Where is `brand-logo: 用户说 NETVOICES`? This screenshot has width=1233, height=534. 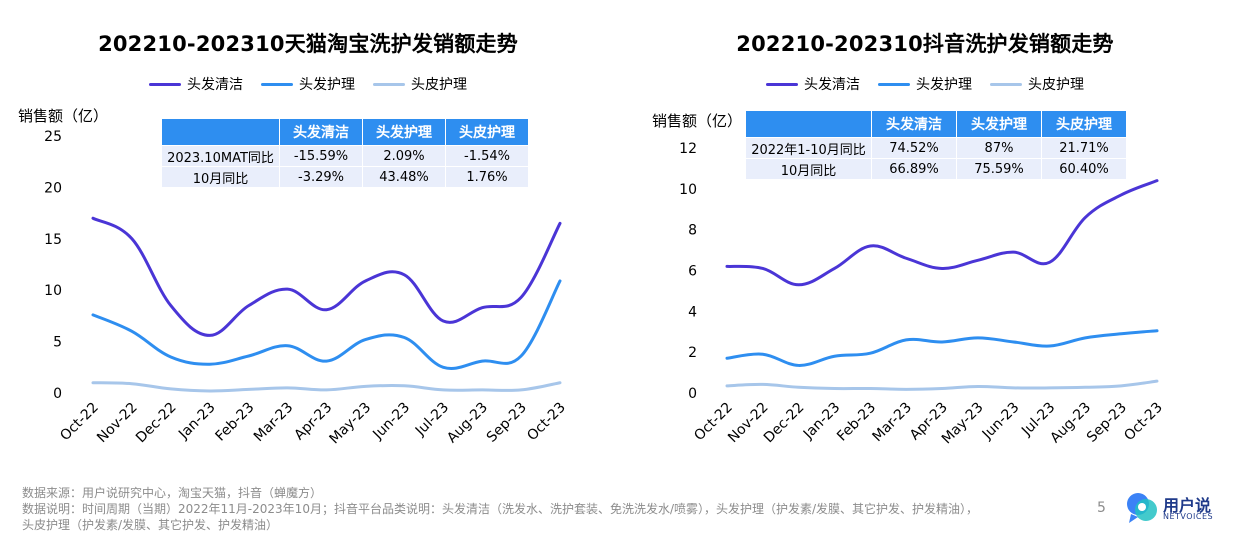 brand-logo: 用户说 NETVOICES is located at coordinates (1175, 508).